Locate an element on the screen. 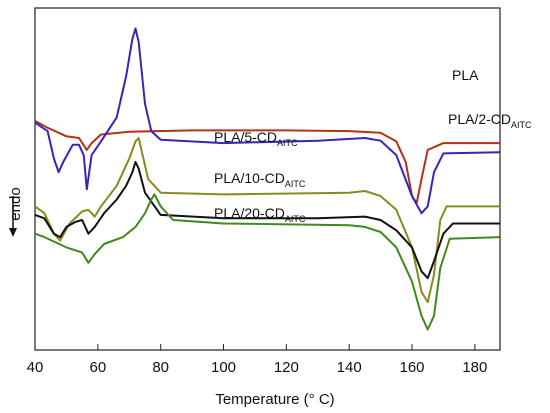 This screenshot has height=413, width=550. x-tick-label-40: 40 is located at coordinates (35, 367).